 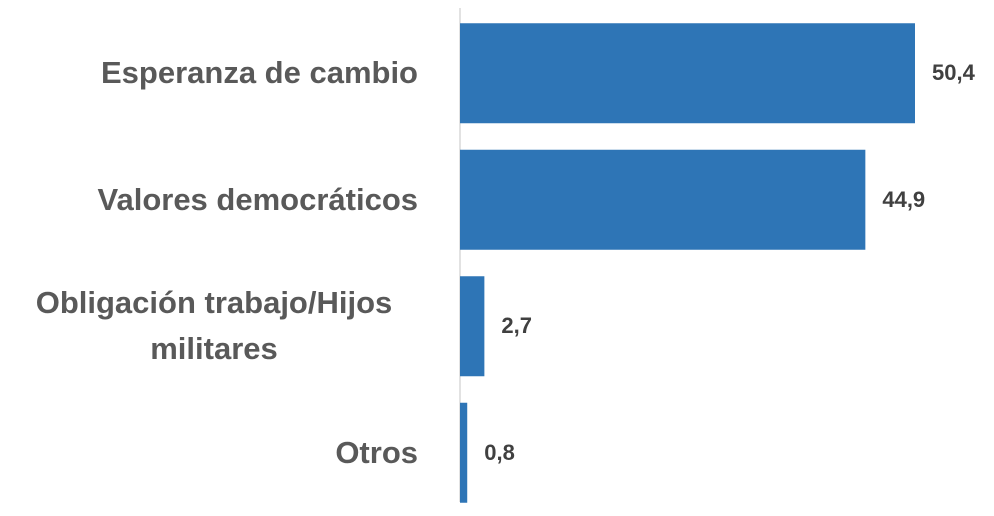 I want to click on category-label-text: Otros, so click(x=376, y=452).